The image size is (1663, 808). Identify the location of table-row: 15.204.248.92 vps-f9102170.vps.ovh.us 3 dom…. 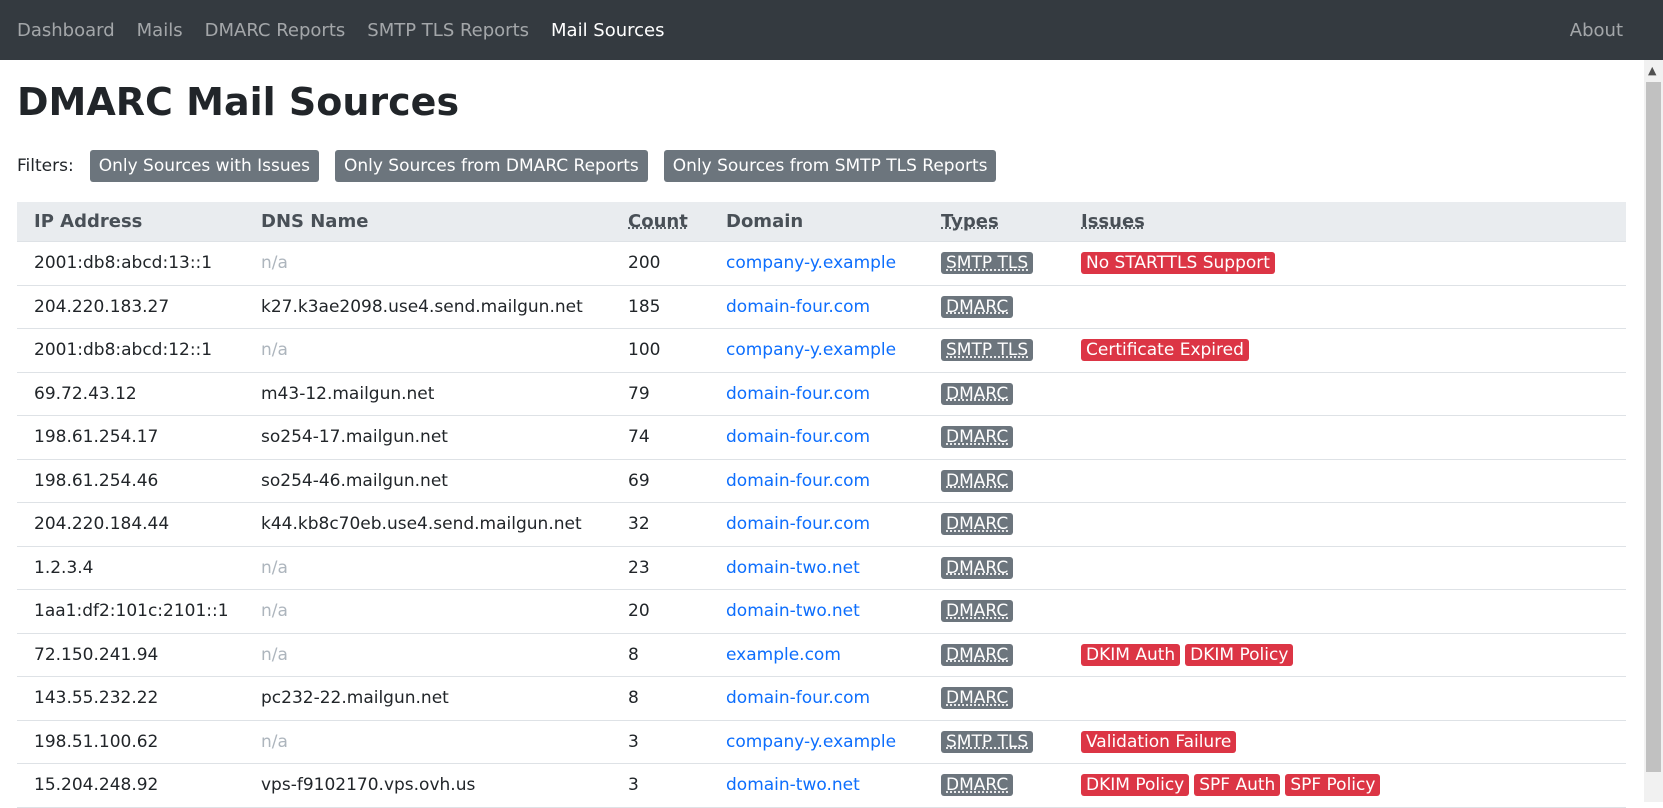
(821, 785).